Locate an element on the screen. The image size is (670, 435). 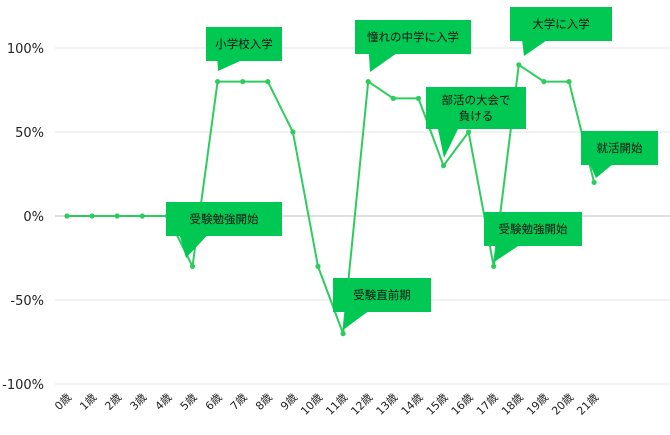
y-tick-label: -100% is located at coordinates (23, 385).